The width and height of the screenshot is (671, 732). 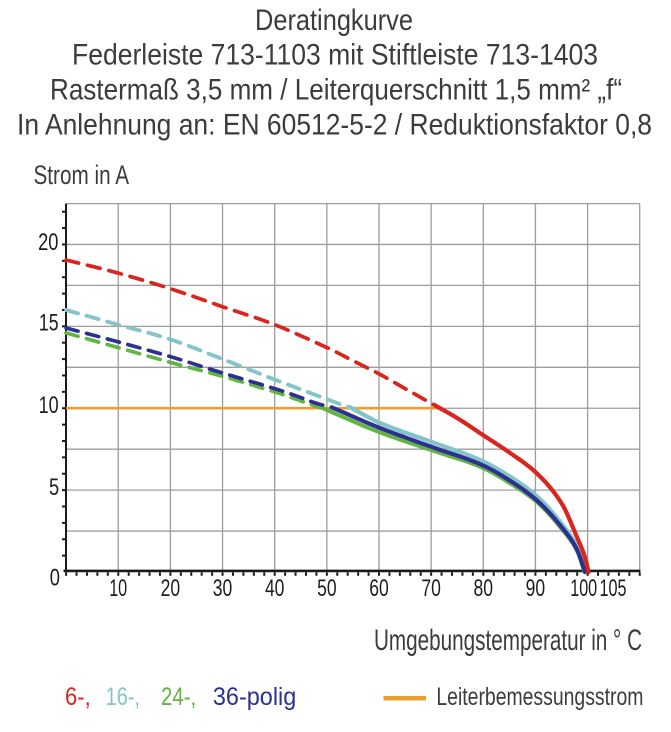 I want to click on svg-text: 60, so click(x=379, y=588).